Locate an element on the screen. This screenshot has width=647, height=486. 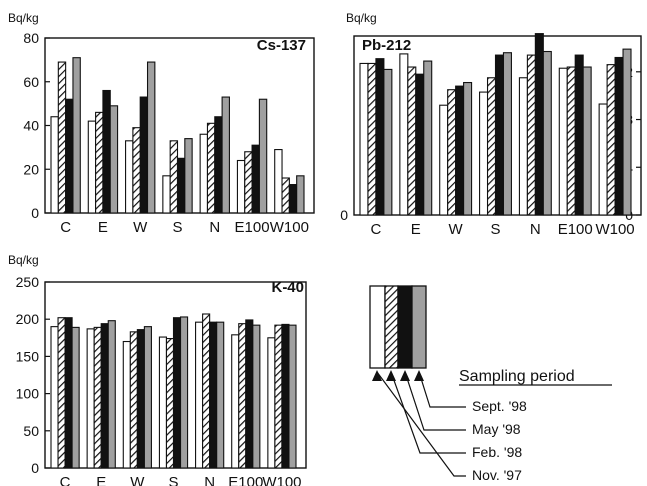
bar-pb212-n-may98 is located at coordinates (539, 124).